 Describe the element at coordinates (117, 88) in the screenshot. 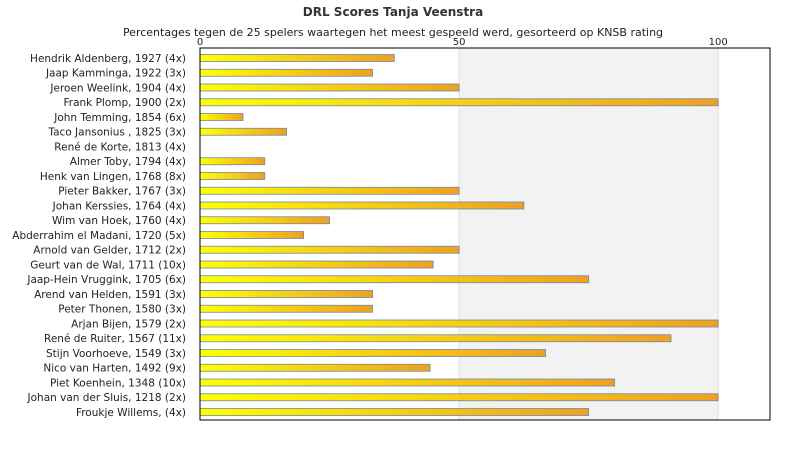

I see `category-label: Jeroen Weelink, 1904 (4x)` at that location.